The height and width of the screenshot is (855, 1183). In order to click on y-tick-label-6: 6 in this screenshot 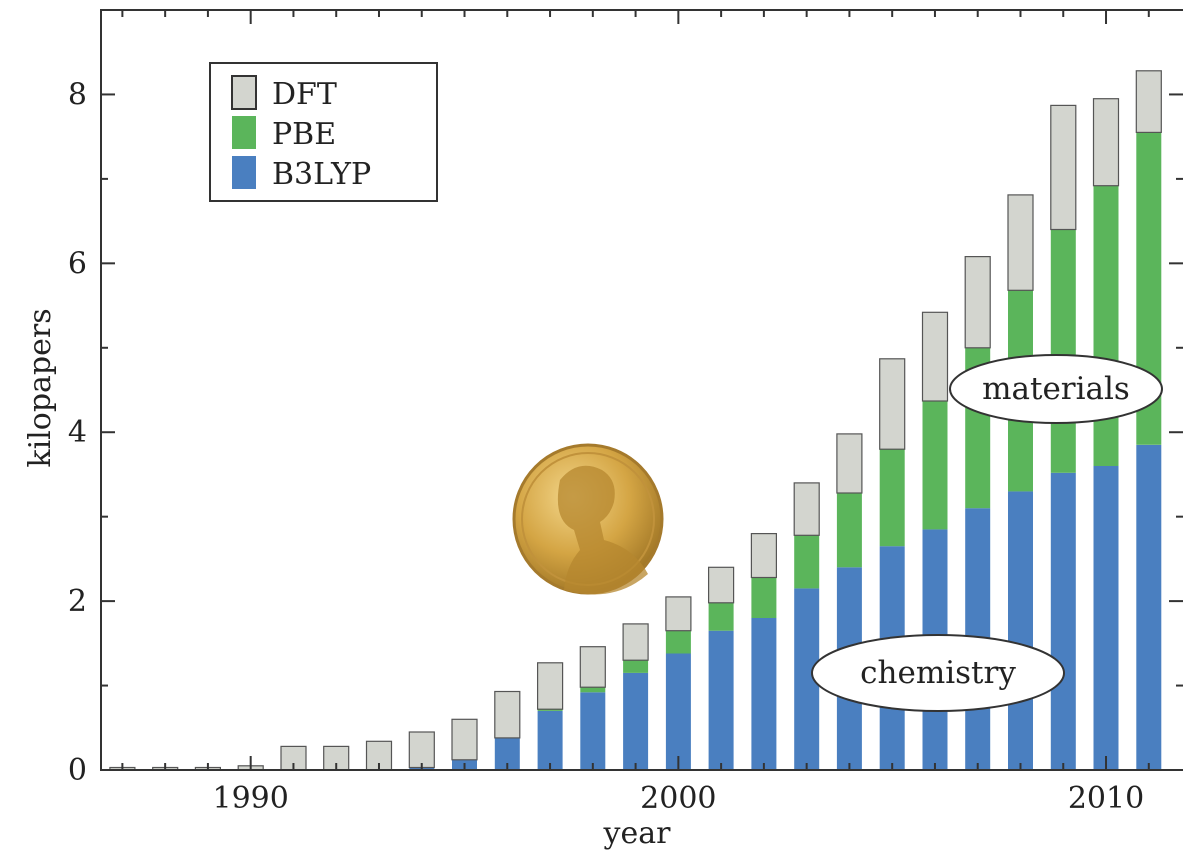, I will do `click(77, 263)`.